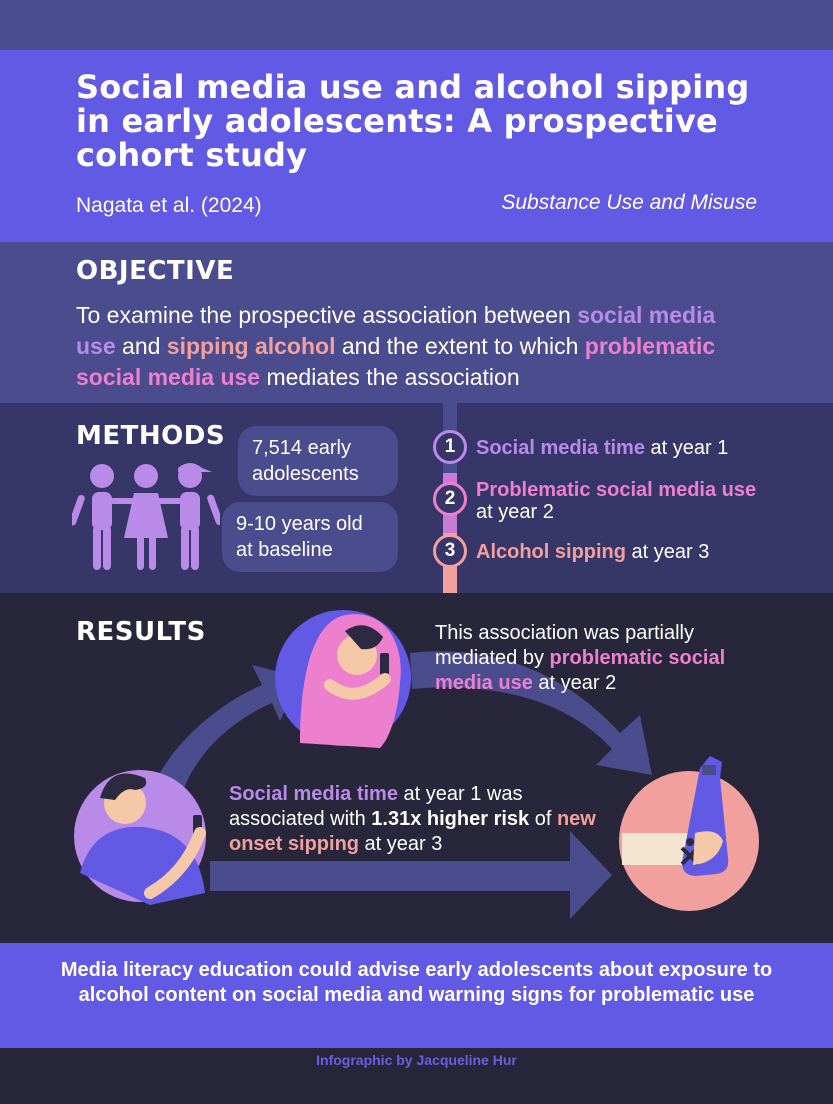 The height and width of the screenshot is (1104, 833). What do you see at coordinates (401, 844) in the screenshot?
I see `main-result-text-3: at year 3` at bounding box center [401, 844].